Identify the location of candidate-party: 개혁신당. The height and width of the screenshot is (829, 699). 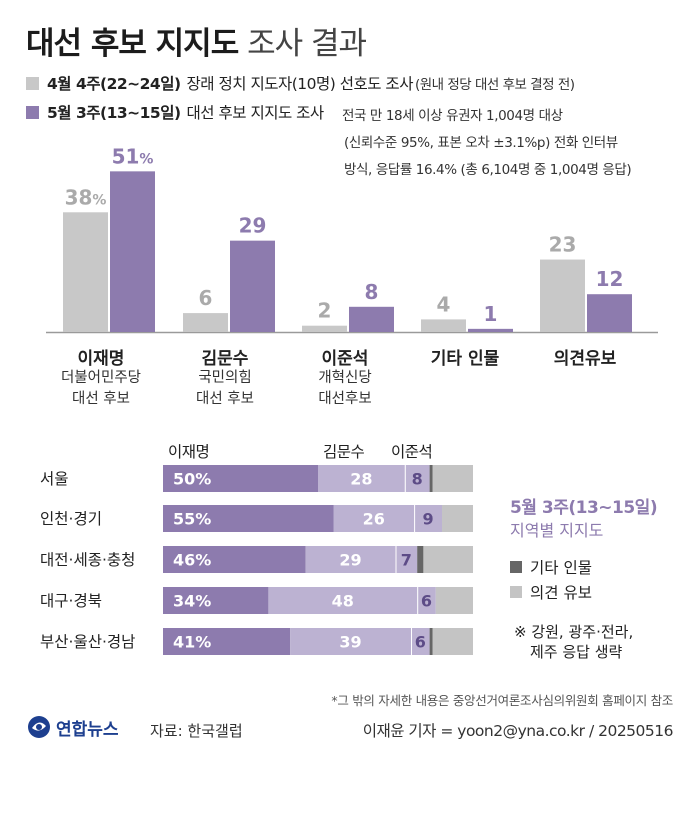
(345, 378).